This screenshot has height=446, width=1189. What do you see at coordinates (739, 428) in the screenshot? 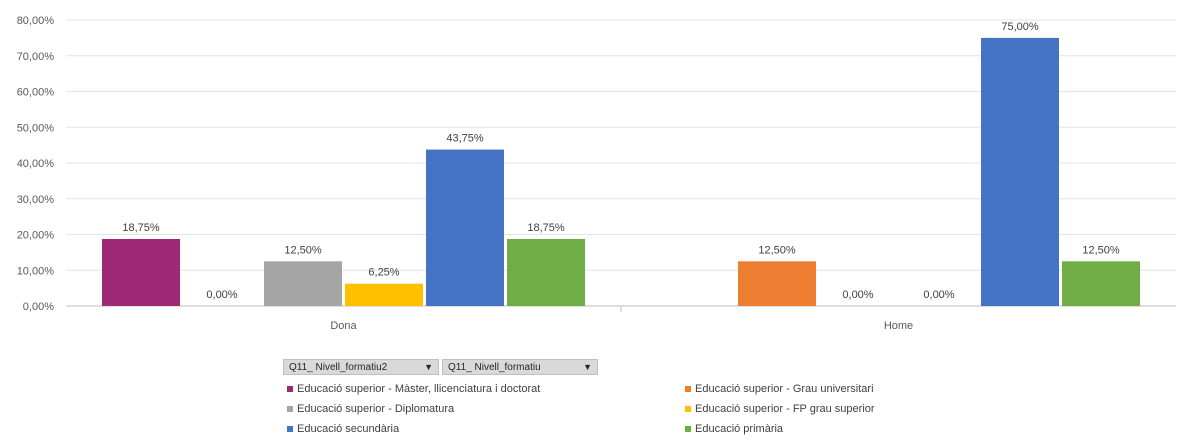
I see `legend-label: Educació primària` at bounding box center [739, 428].